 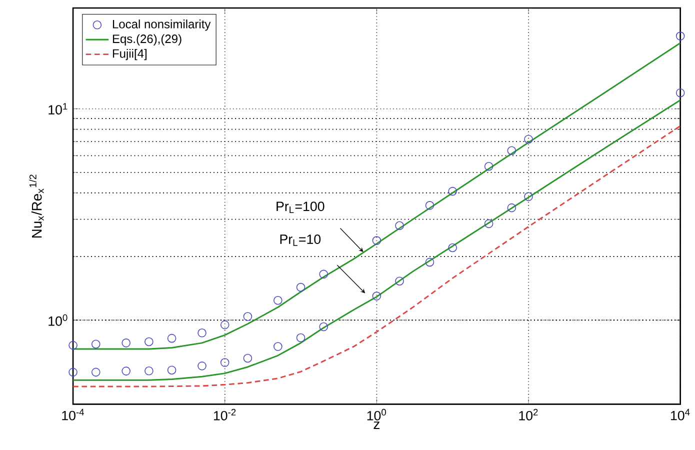 What do you see at coordinates (73, 414) in the screenshot?
I see `x-tick-label: 10$^{-4}$` at bounding box center [73, 414].